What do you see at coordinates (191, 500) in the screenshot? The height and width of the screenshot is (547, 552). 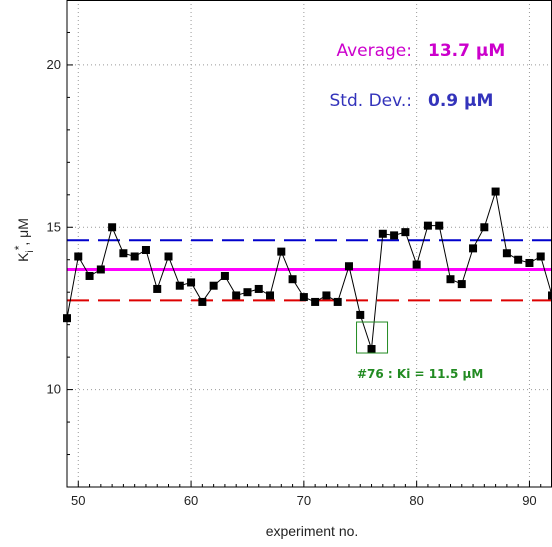 I see `x-tick-label: 60` at bounding box center [191, 500].